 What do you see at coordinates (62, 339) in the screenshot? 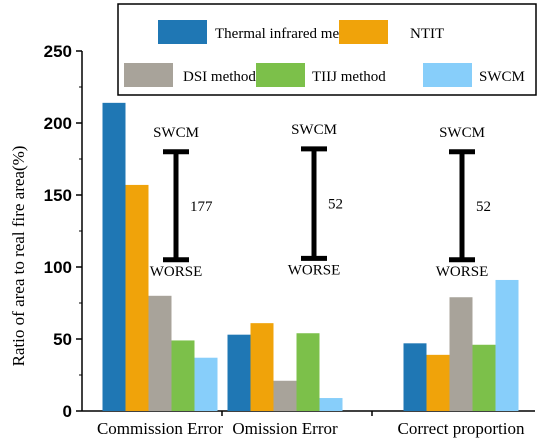
I see `y-tick-label: 50` at bounding box center [62, 339].